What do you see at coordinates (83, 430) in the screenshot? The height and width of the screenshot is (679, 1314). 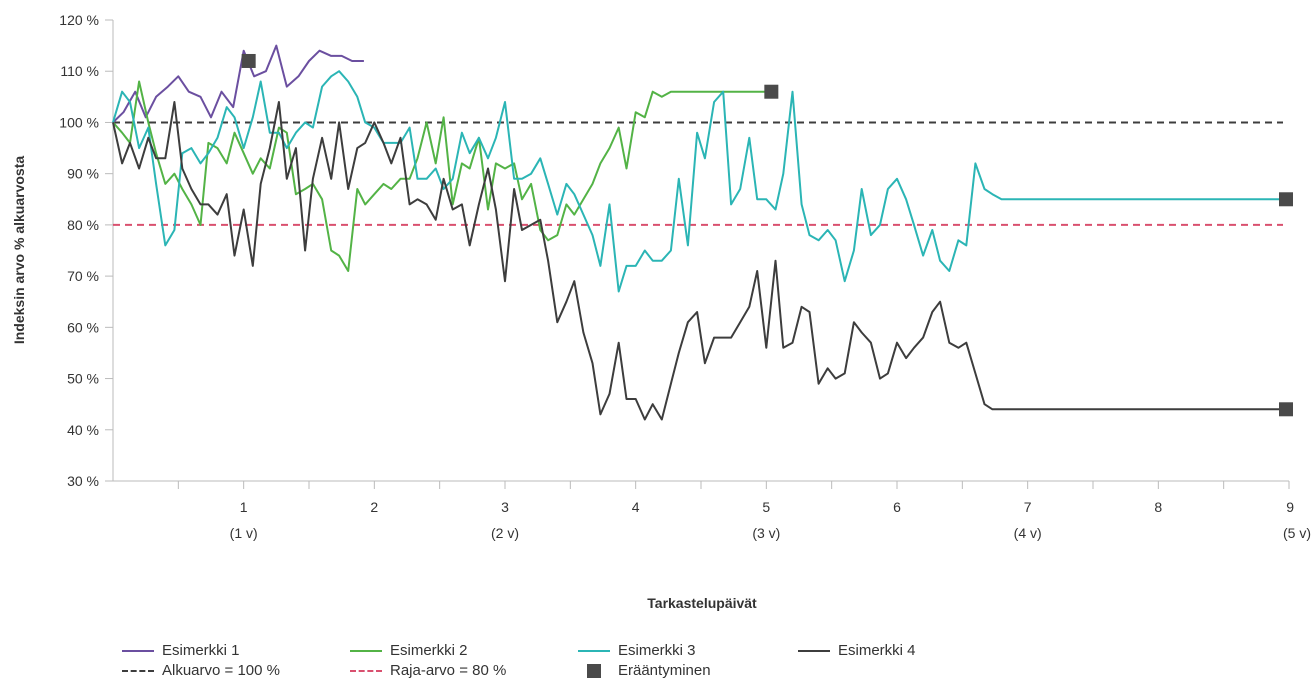 I see `y-tick-label: 40 %` at bounding box center [83, 430].